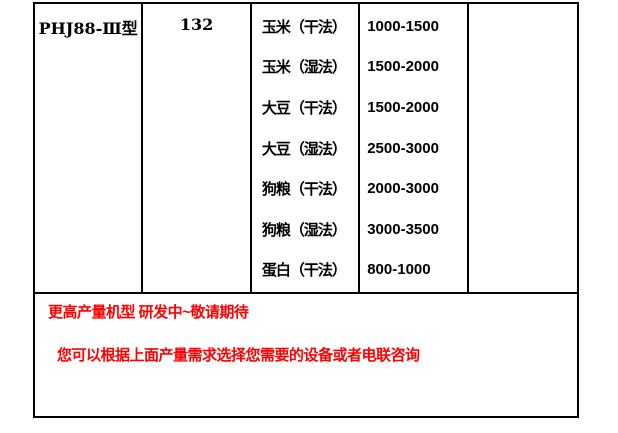  I want to click on model-name: PHJ88-Ⅲ型, so click(88, 28).